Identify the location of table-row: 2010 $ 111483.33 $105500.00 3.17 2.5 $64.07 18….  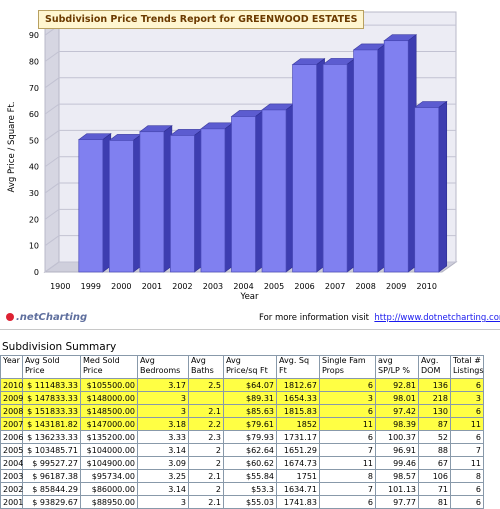
(242, 385).